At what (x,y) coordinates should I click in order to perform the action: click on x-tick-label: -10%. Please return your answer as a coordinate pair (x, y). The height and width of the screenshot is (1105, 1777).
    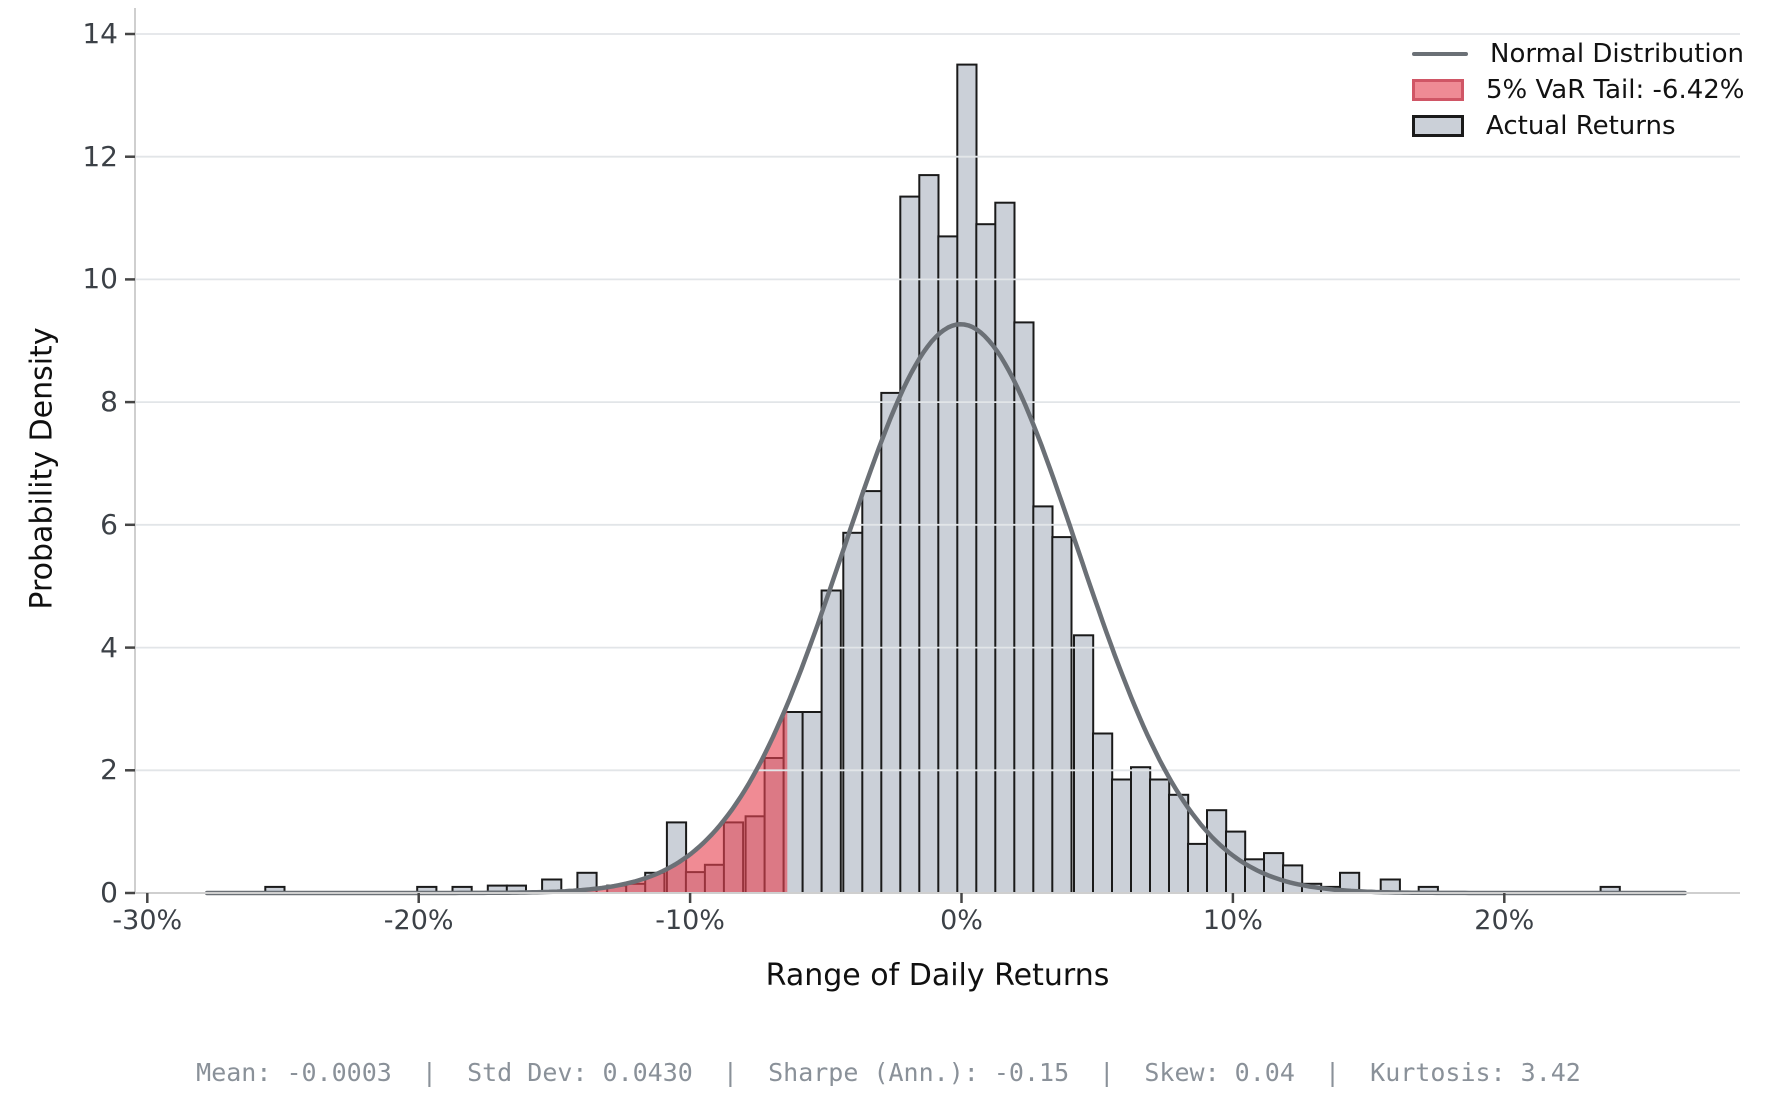
    Looking at the image, I should click on (690, 920).